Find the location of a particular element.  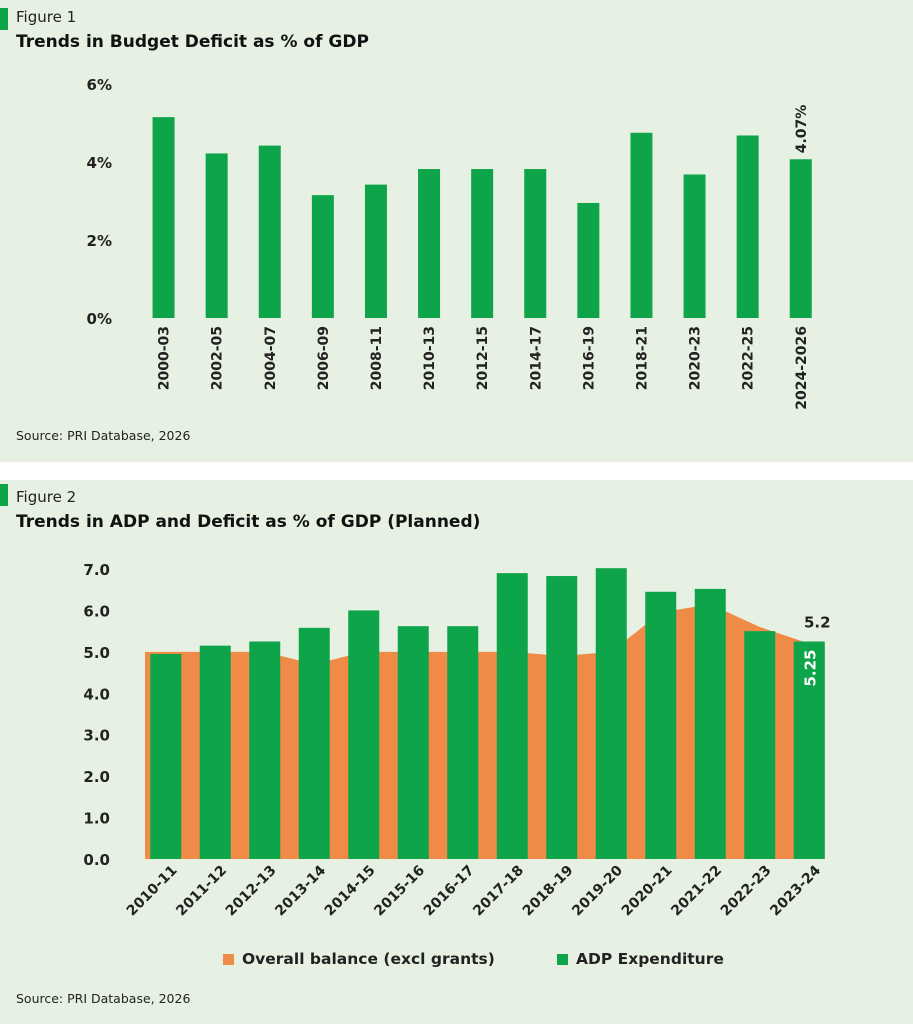

x-tick-label: 2013-14 is located at coordinates (300, 890).